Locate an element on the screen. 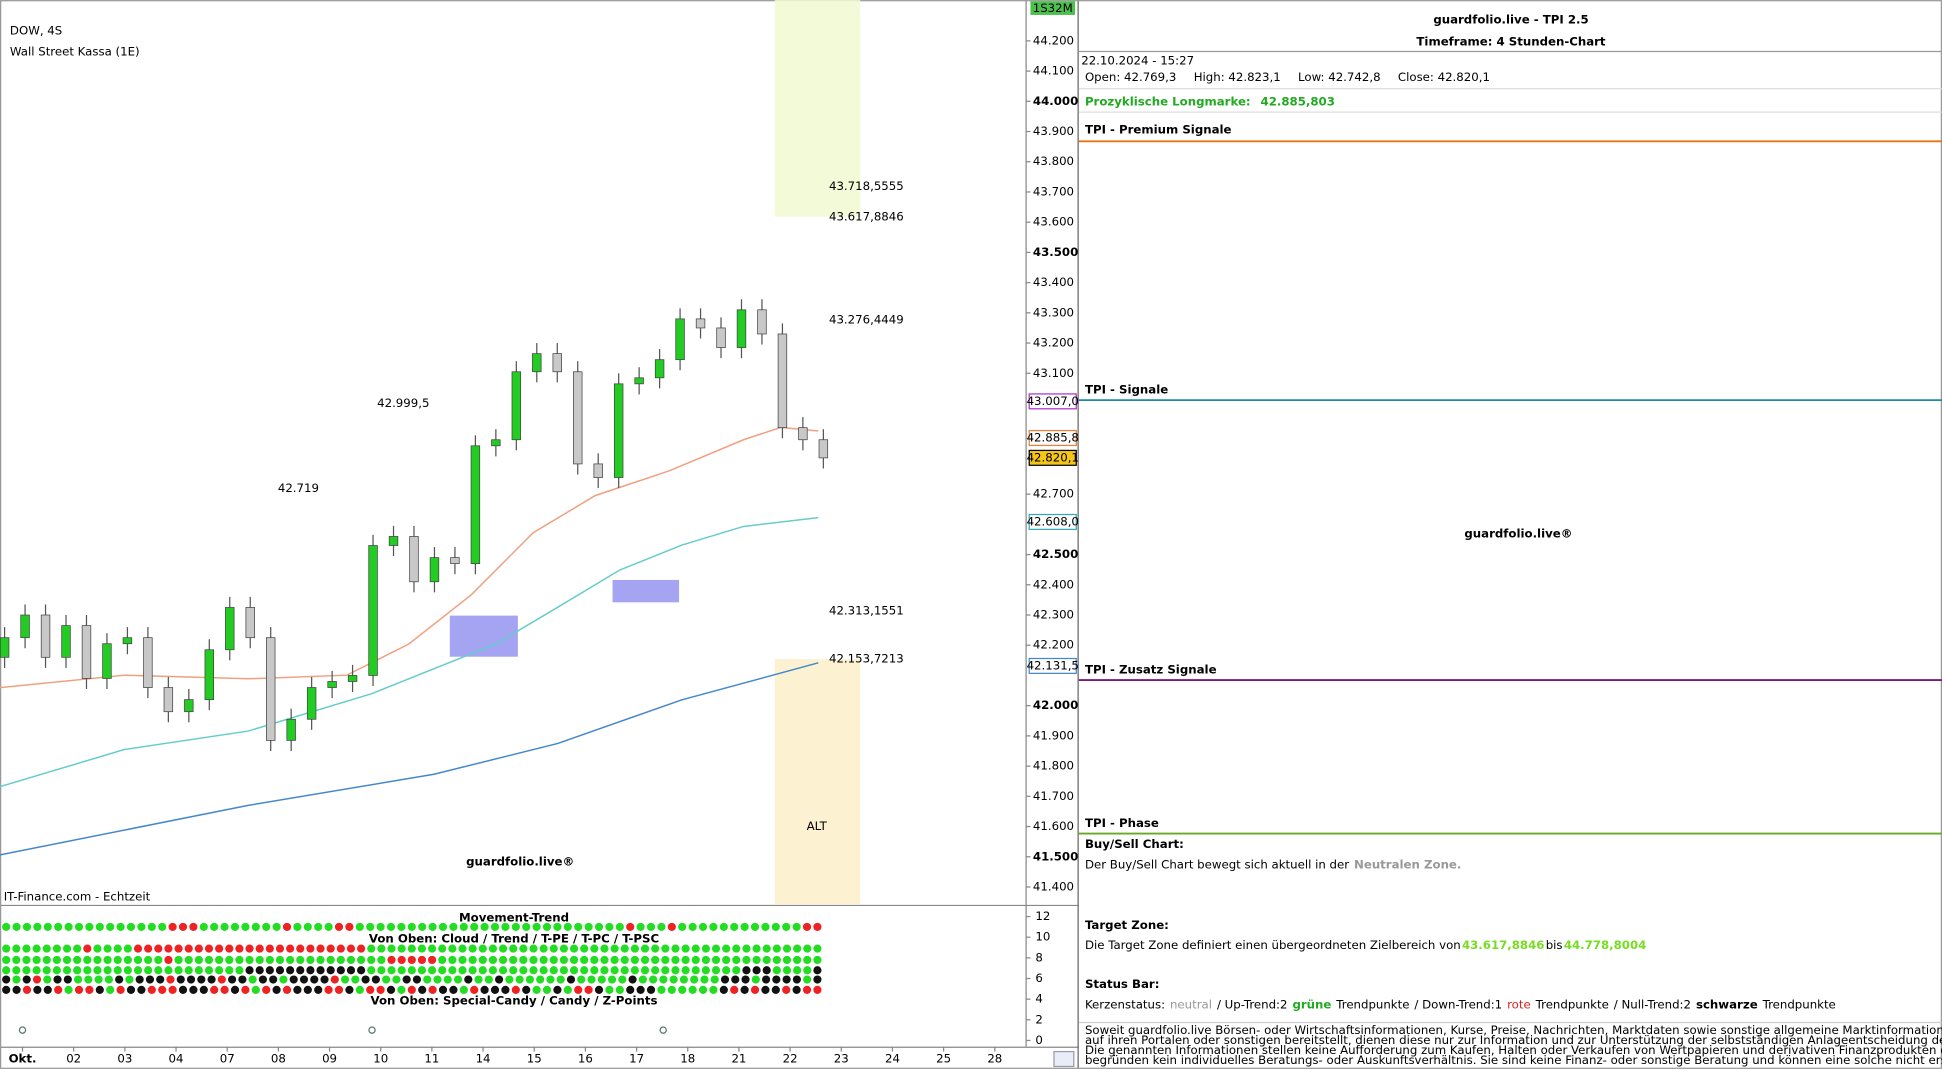  block-text-part: Trendpunkte is located at coordinates (1572, 1004).